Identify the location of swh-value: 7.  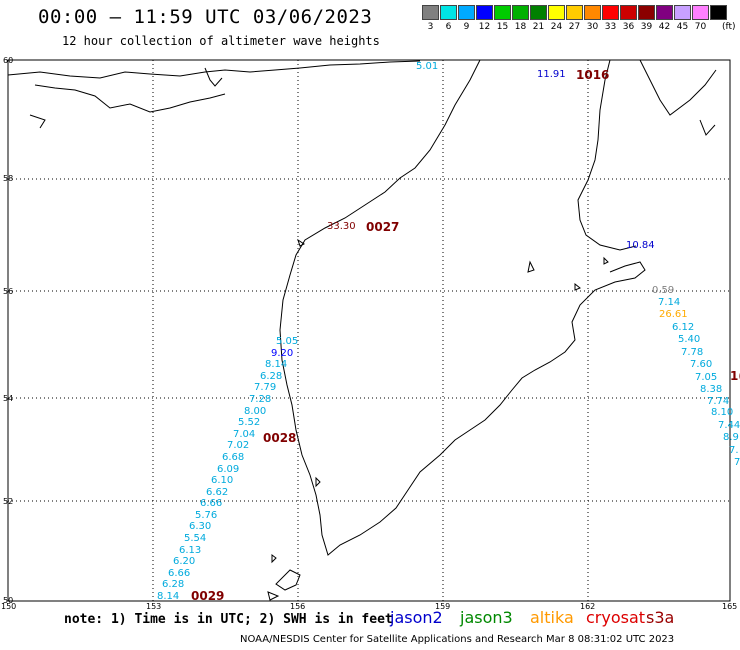
(737, 462).